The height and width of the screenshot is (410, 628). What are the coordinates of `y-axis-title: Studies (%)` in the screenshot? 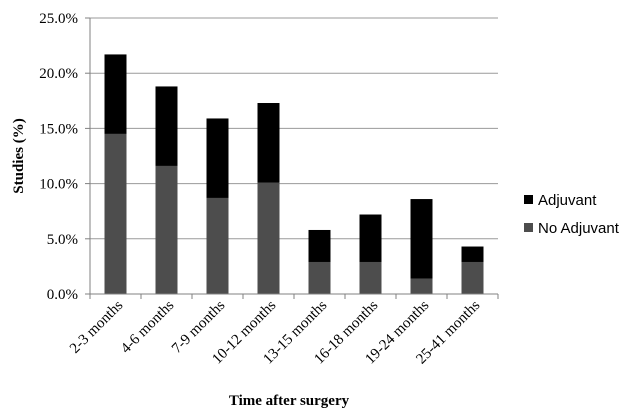 It's located at (19, 155).